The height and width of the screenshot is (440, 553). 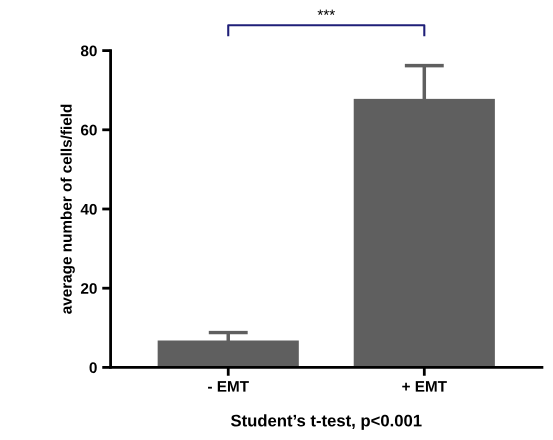 I want to click on y-tick-label: 60, so click(x=88, y=130).